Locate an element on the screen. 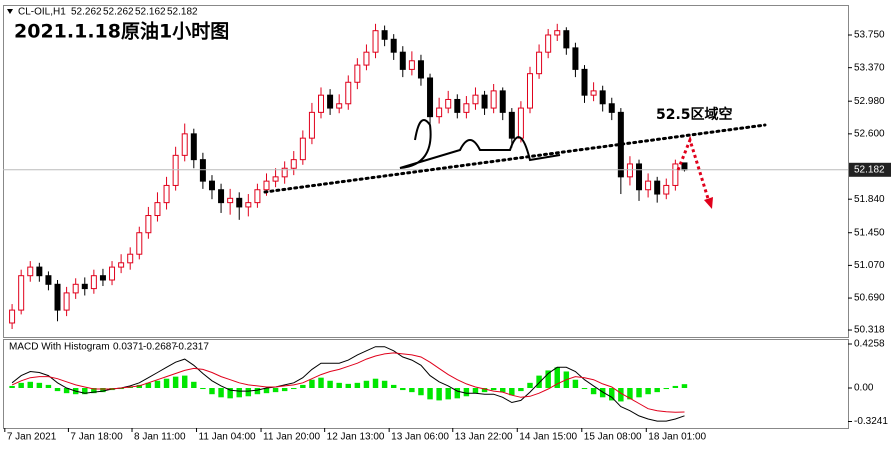 Image resolution: width=894 pixels, height=449 pixels. y2-tick-label: 0.00 is located at coordinates (864, 388).